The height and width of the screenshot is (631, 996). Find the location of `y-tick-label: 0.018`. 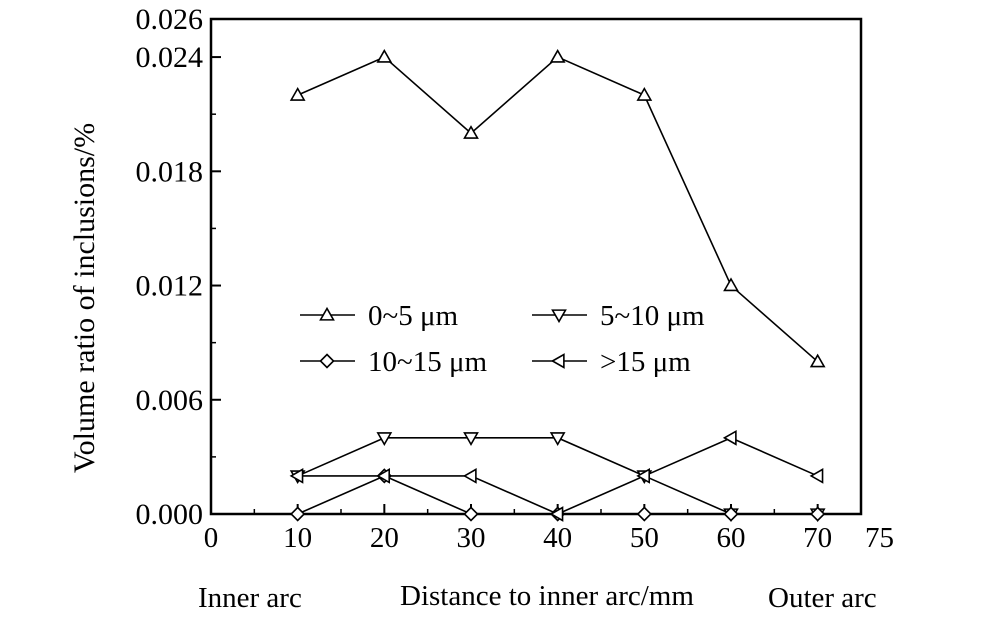

y-tick-label: 0.018 is located at coordinates (170, 171).